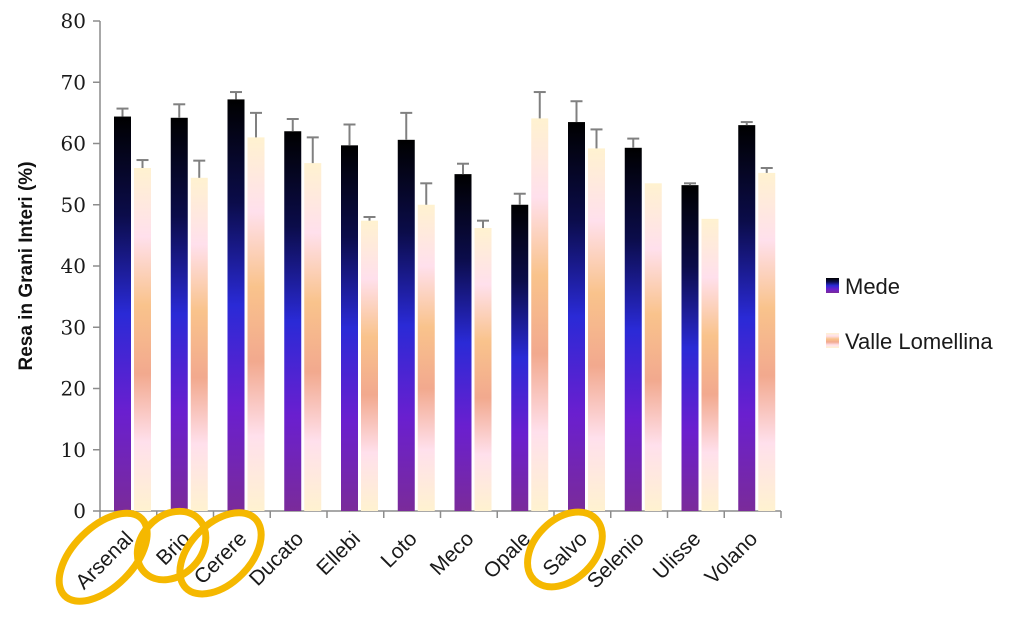  I want to click on legend-swatch-mede, so click(832, 285).